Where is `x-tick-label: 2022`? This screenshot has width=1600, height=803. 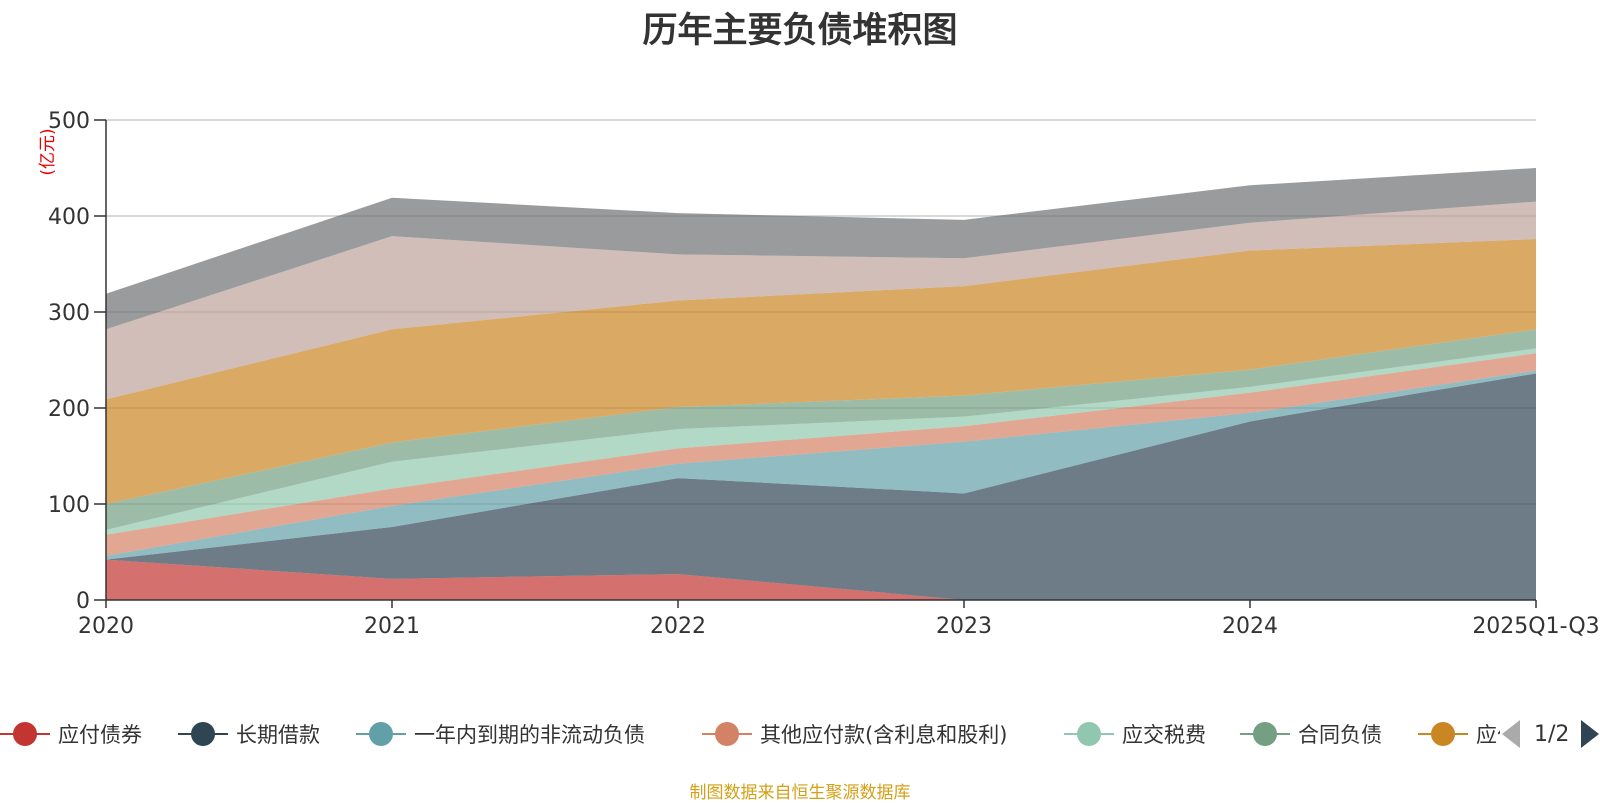
x-tick-label: 2022 is located at coordinates (678, 626).